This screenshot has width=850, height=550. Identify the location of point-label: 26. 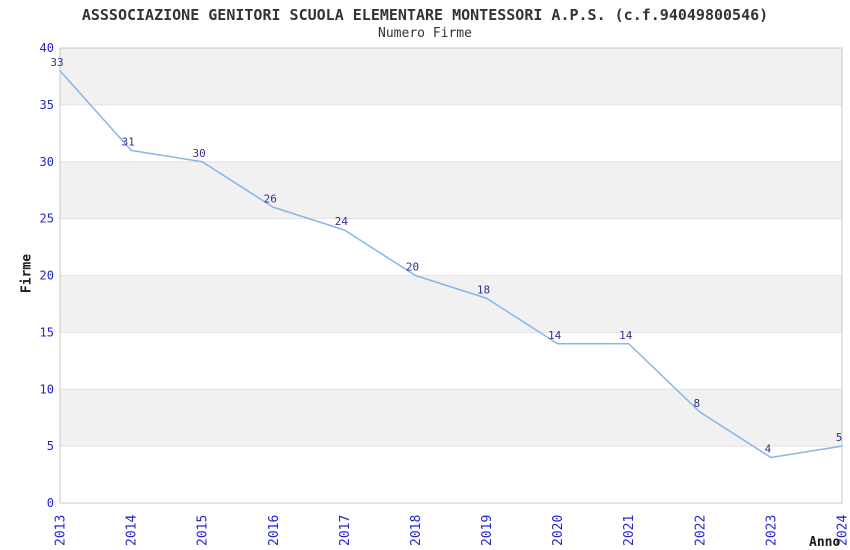
(270, 198).